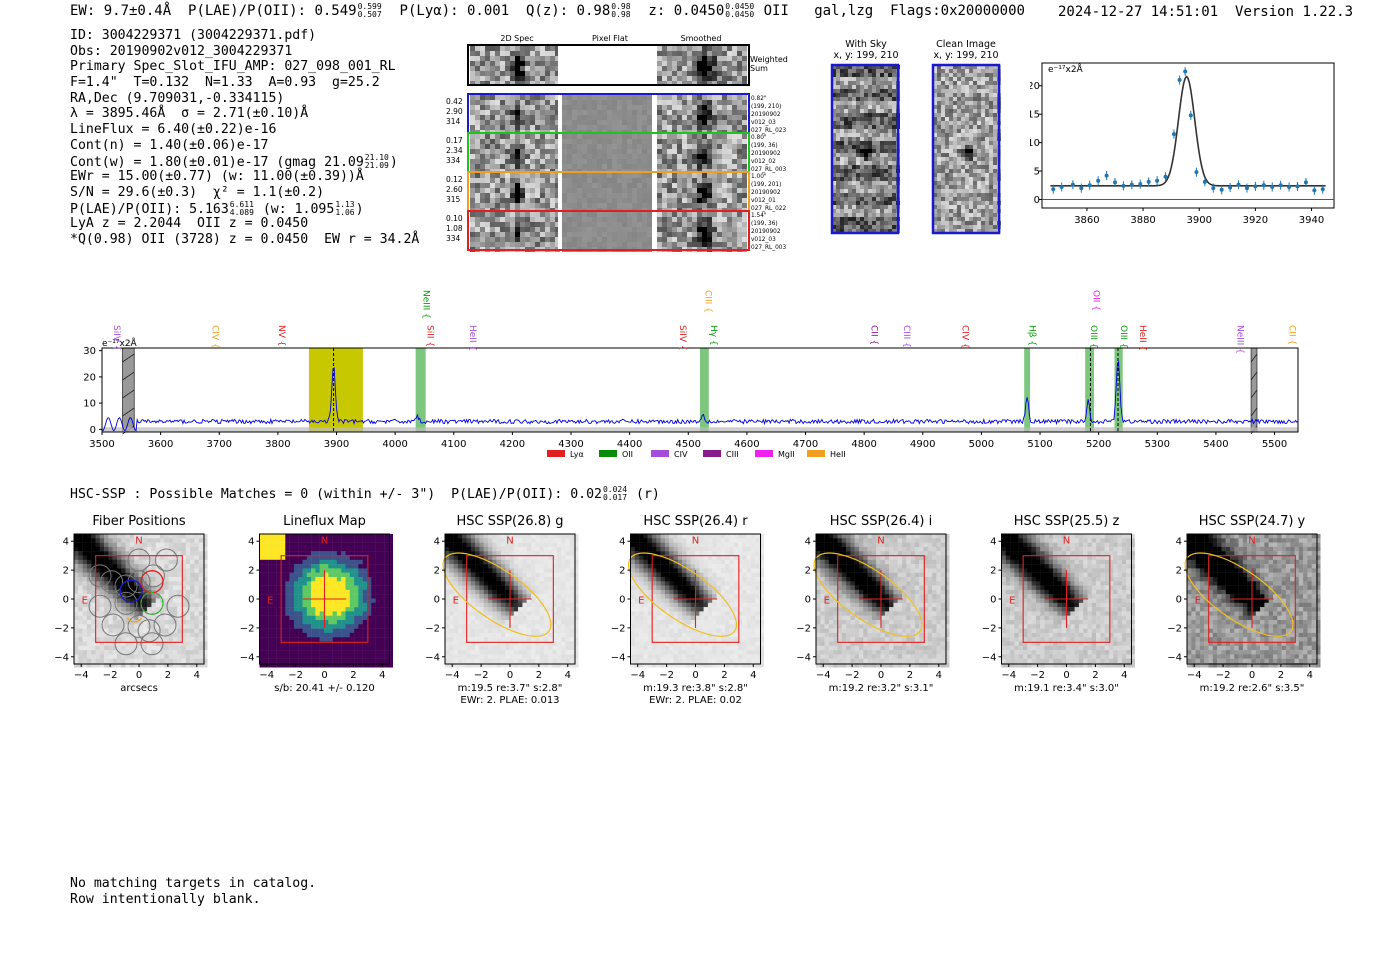 Image resolution: width=1400 pixels, height=953 pixels. Describe the element at coordinates (241, 212) in the screenshot. I see `info-plae-lo: 4.089` at that location.